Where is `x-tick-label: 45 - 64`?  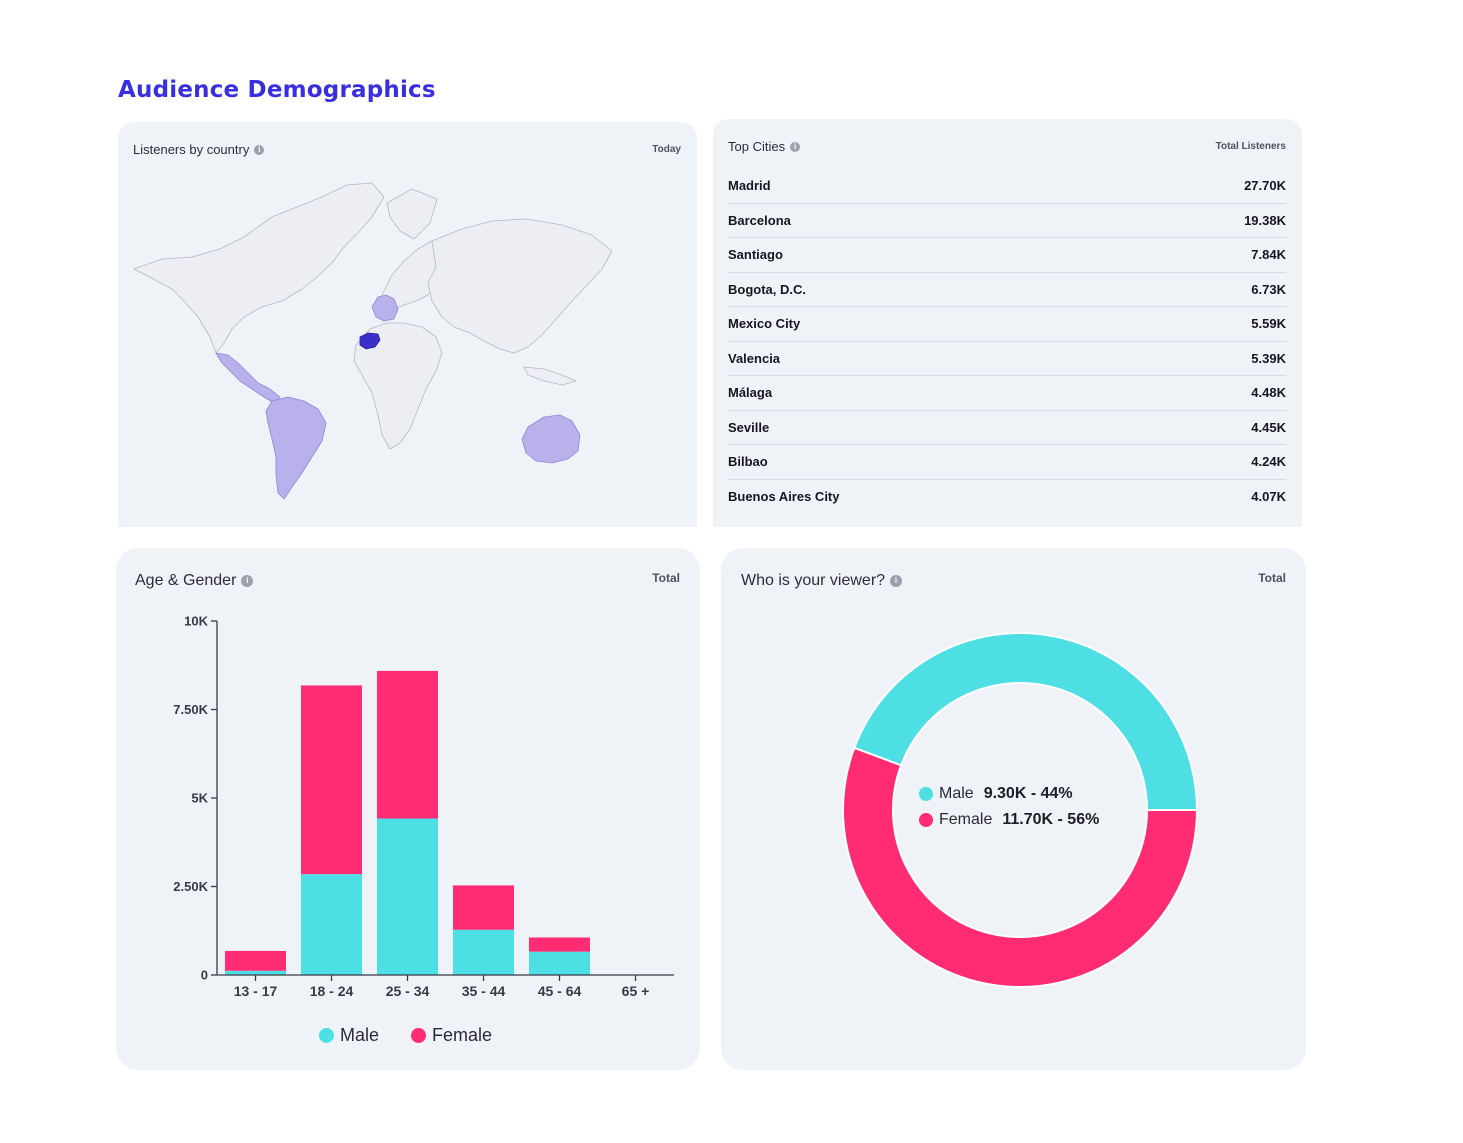
x-tick-label: 45 - 64 is located at coordinates (560, 991).